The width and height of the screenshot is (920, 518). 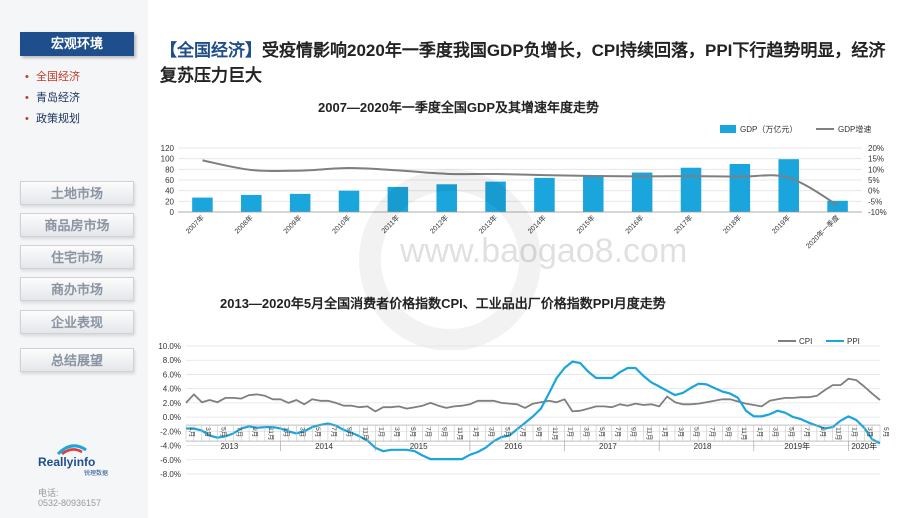 I want to click on price-y-tick-label: 4.0%, so click(x=172, y=389).